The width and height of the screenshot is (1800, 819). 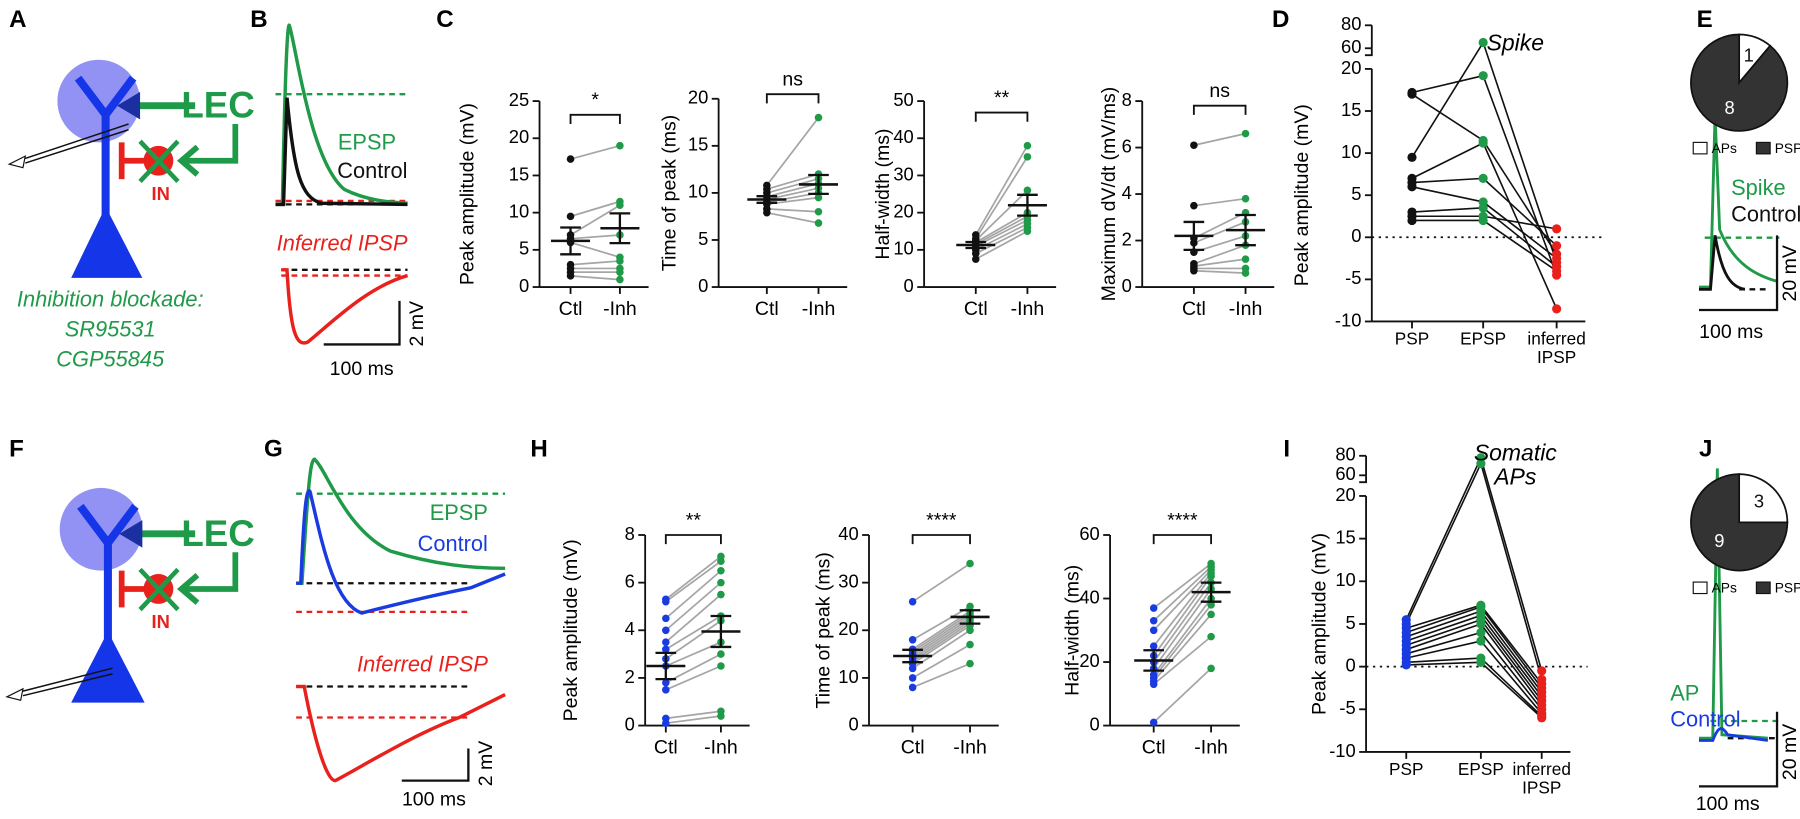 What do you see at coordinates (1789, 752) in the screenshot?
I see `scale-label: 20 mV` at bounding box center [1789, 752].